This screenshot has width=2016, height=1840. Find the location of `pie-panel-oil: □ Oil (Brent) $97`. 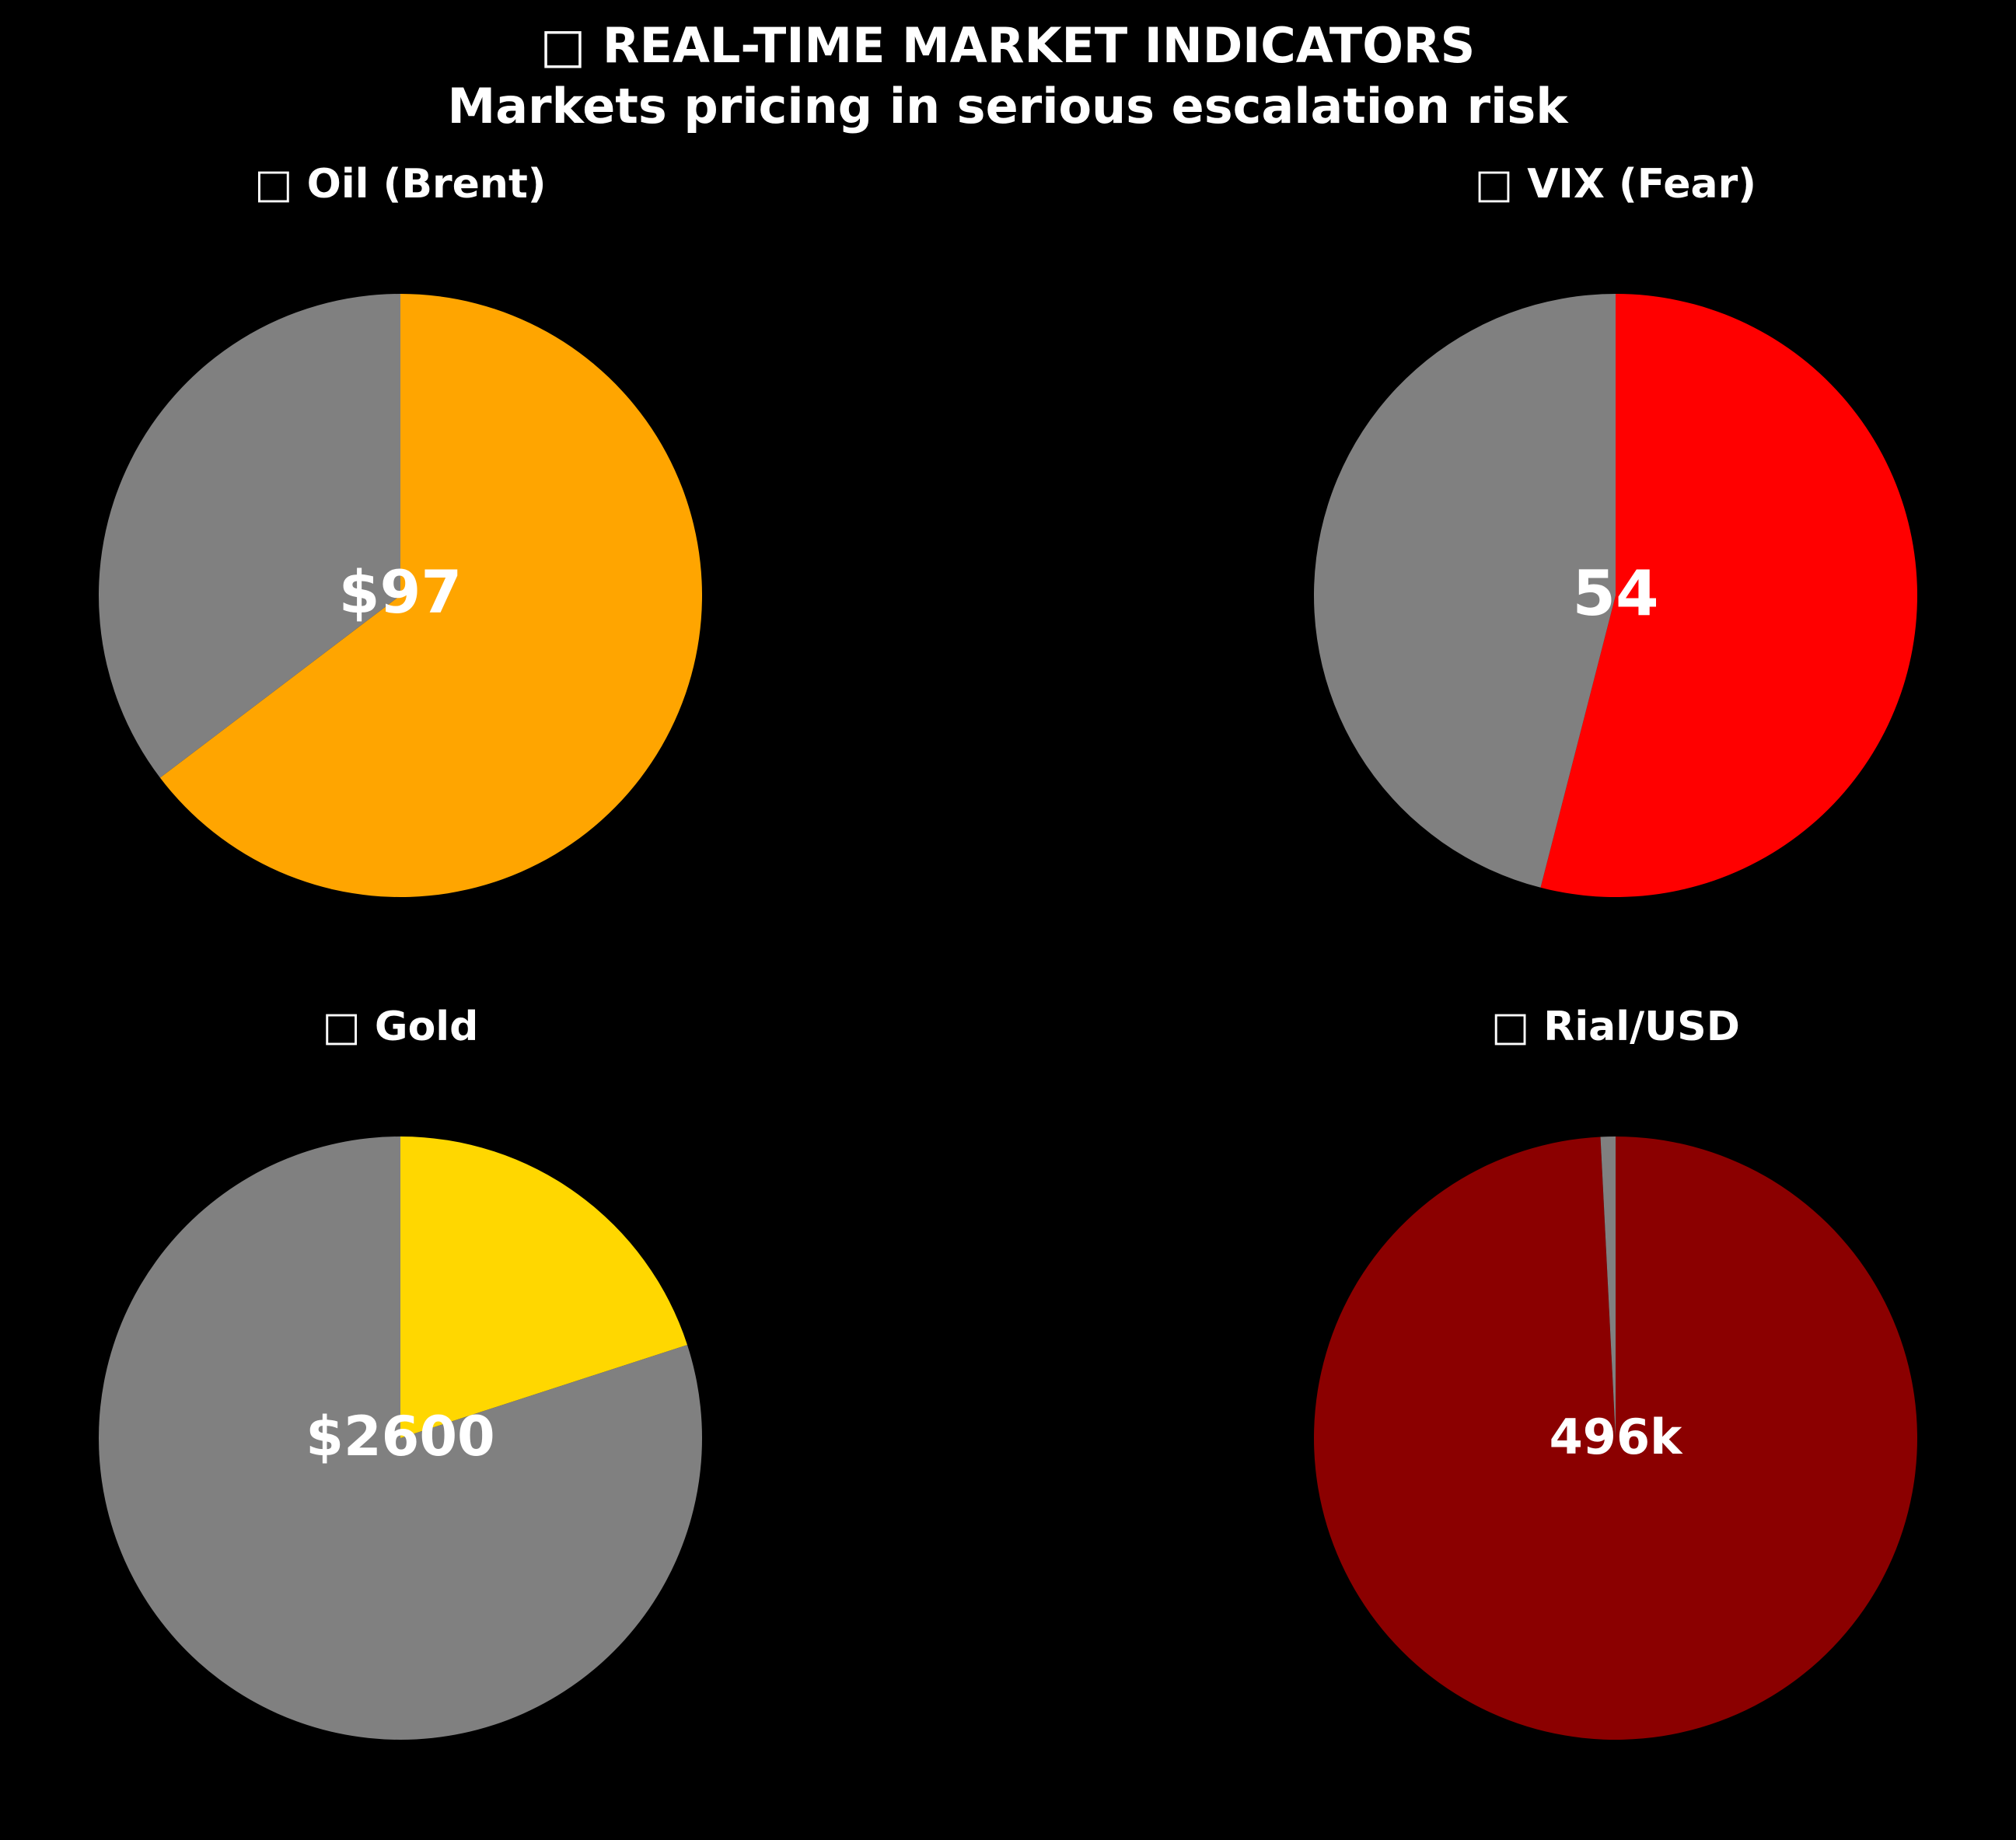

pie-panel-oil: □ Oil (Brent) $97 is located at coordinates (400, 529).